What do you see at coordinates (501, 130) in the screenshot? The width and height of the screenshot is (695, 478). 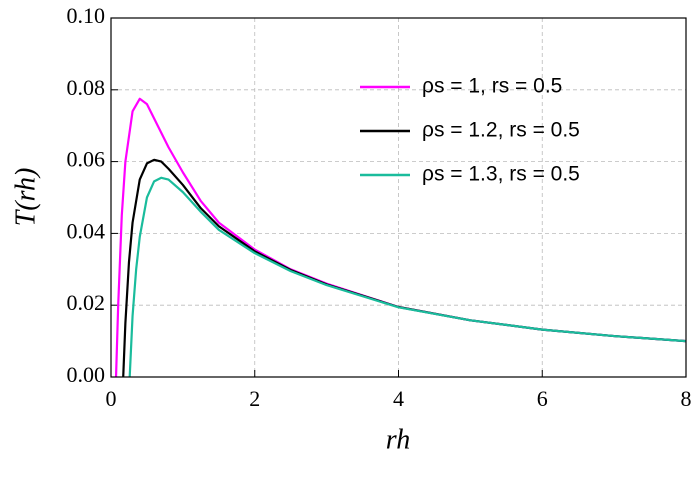 I see `legend-label: ρs = 1.2, rs = 0.5` at bounding box center [501, 130].